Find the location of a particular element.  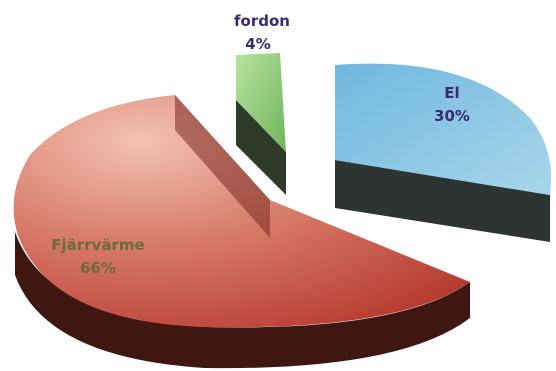

label-el: El is located at coordinates (451, 93).